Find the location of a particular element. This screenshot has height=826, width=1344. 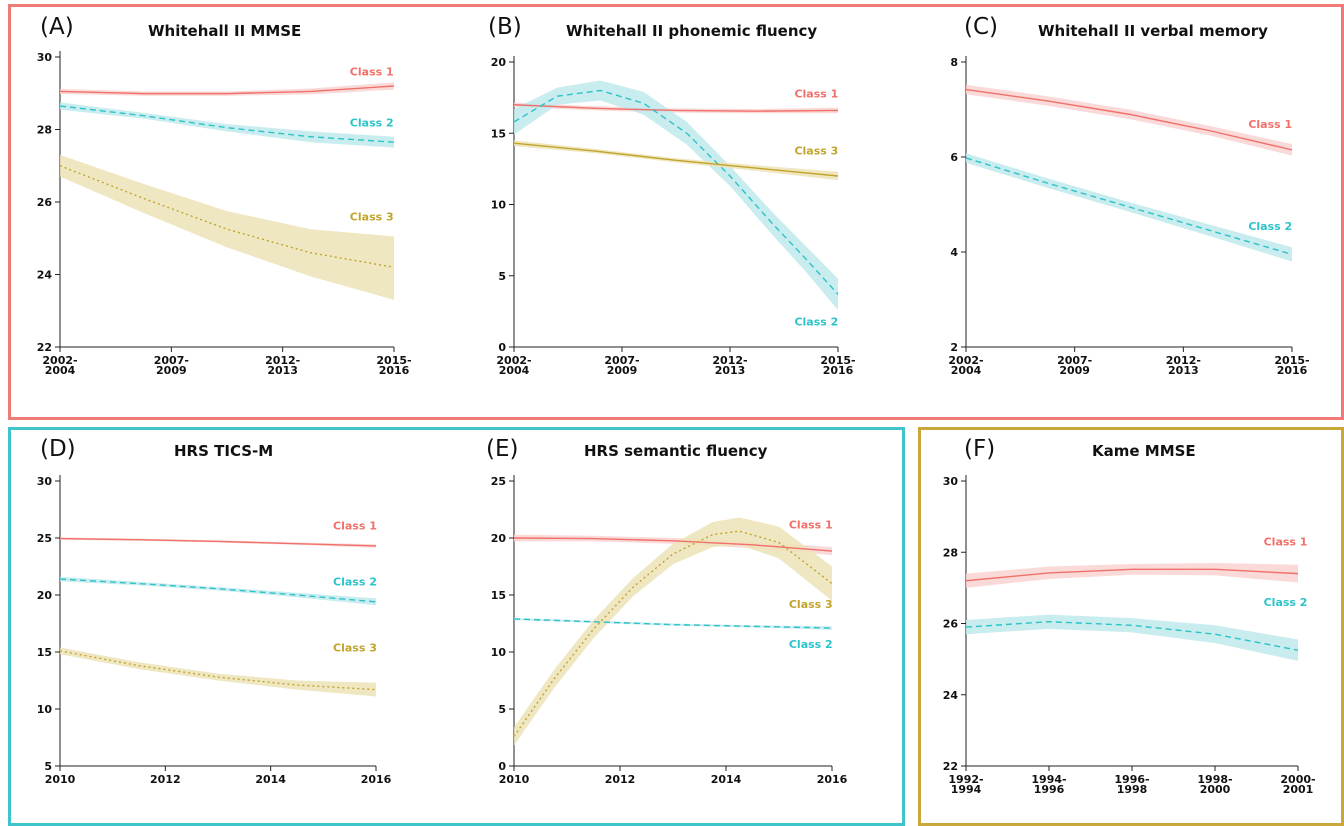

panel-letter: (E) is located at coordinates (502, 449).